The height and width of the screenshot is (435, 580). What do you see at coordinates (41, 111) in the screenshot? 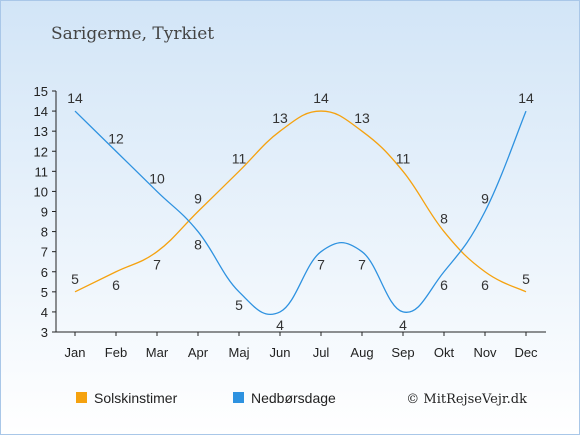
I see `y-tick-label: 14` at bounding box center [41, 111].